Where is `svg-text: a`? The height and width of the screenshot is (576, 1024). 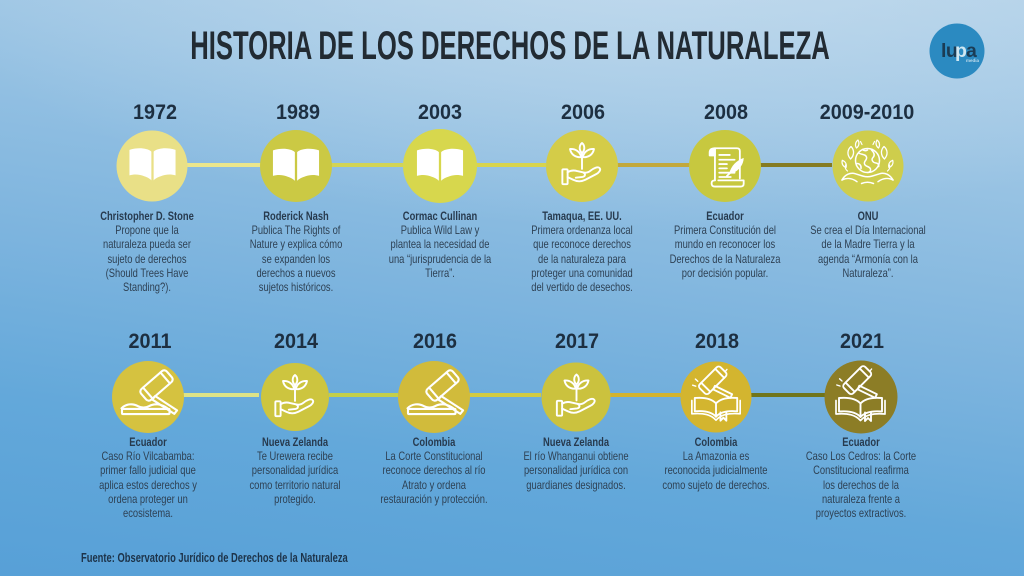 svg-text: a is located at coordinates (971, 51).